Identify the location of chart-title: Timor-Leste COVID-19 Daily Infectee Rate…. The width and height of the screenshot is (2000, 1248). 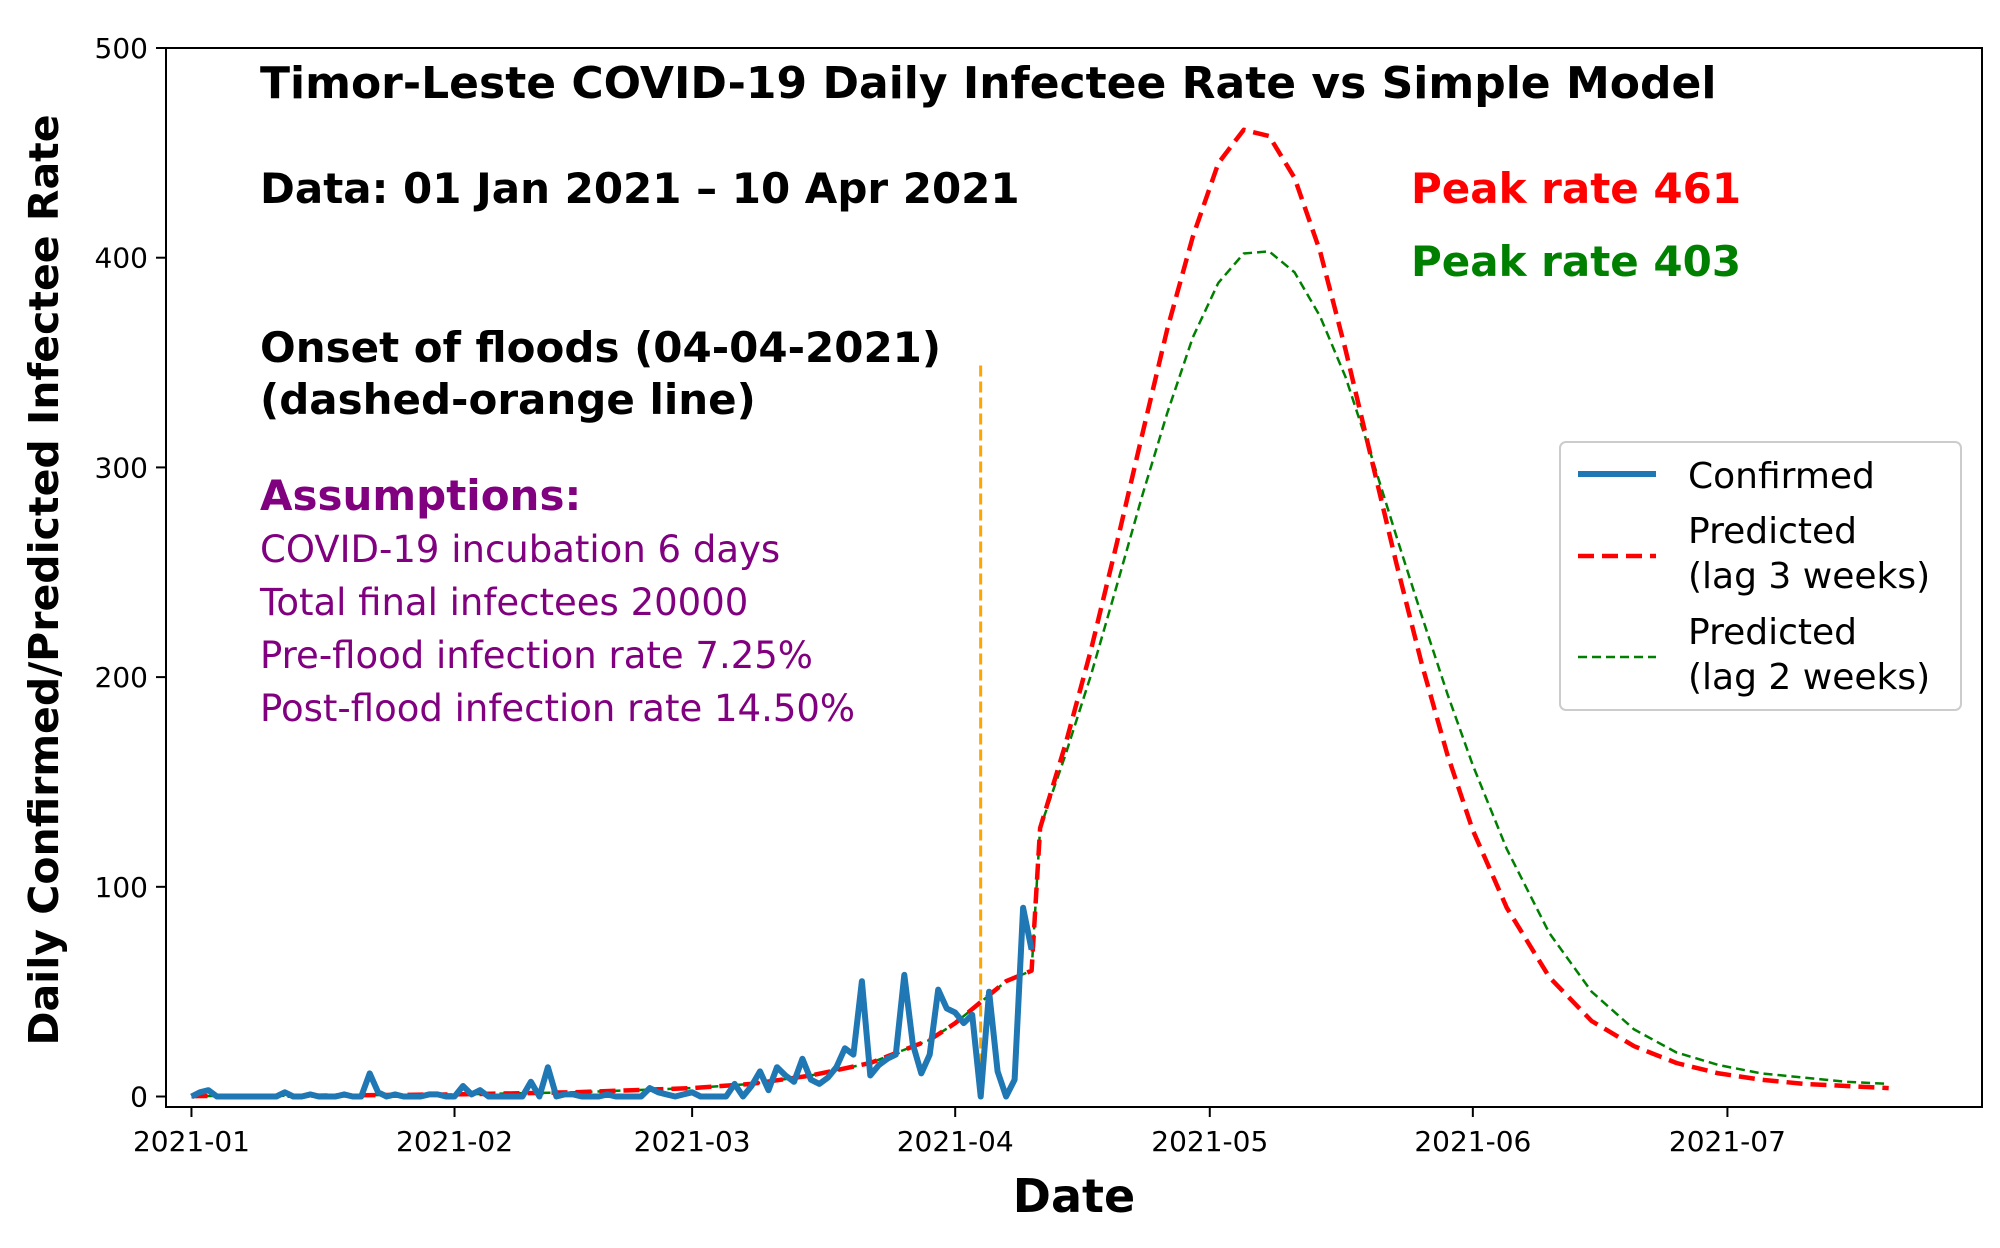
(988, 83).